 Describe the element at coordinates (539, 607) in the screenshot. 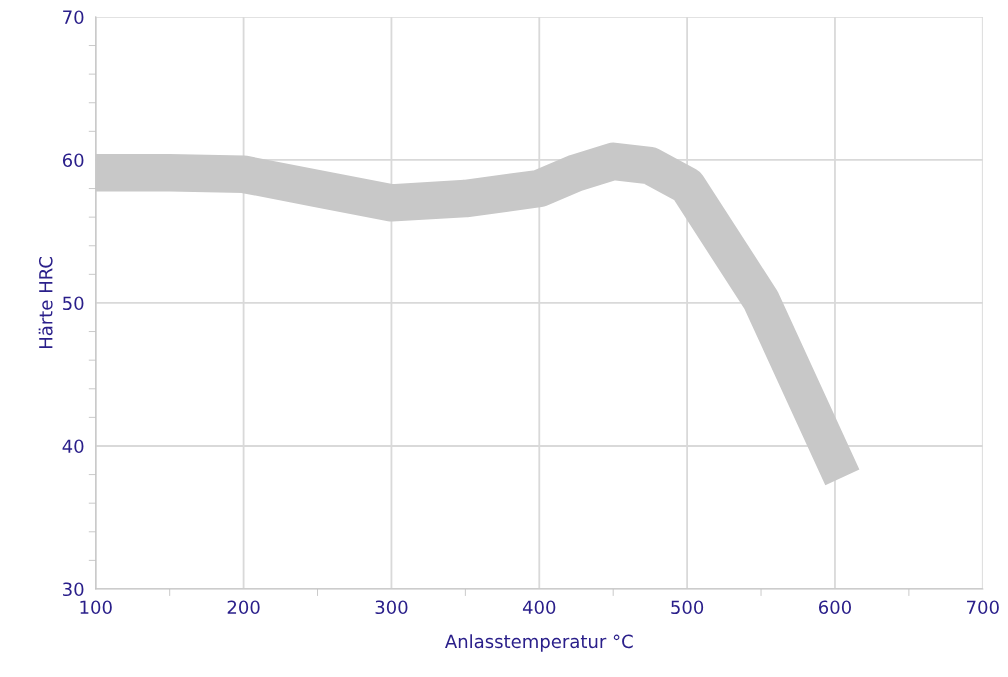

I see `x-tick-label: 400` at that location.